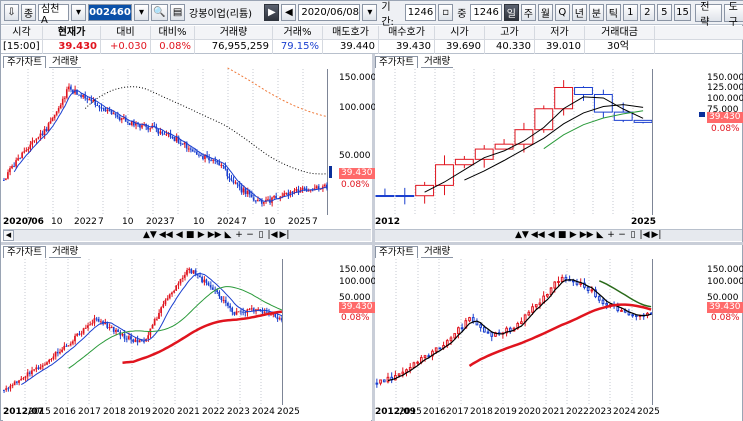 The height and width of the screenshot is (421, 743). What do you see at coordinates (725, 88) in the screenshot?
I see `y-label: 125.000` at bounding box center [725, 88].